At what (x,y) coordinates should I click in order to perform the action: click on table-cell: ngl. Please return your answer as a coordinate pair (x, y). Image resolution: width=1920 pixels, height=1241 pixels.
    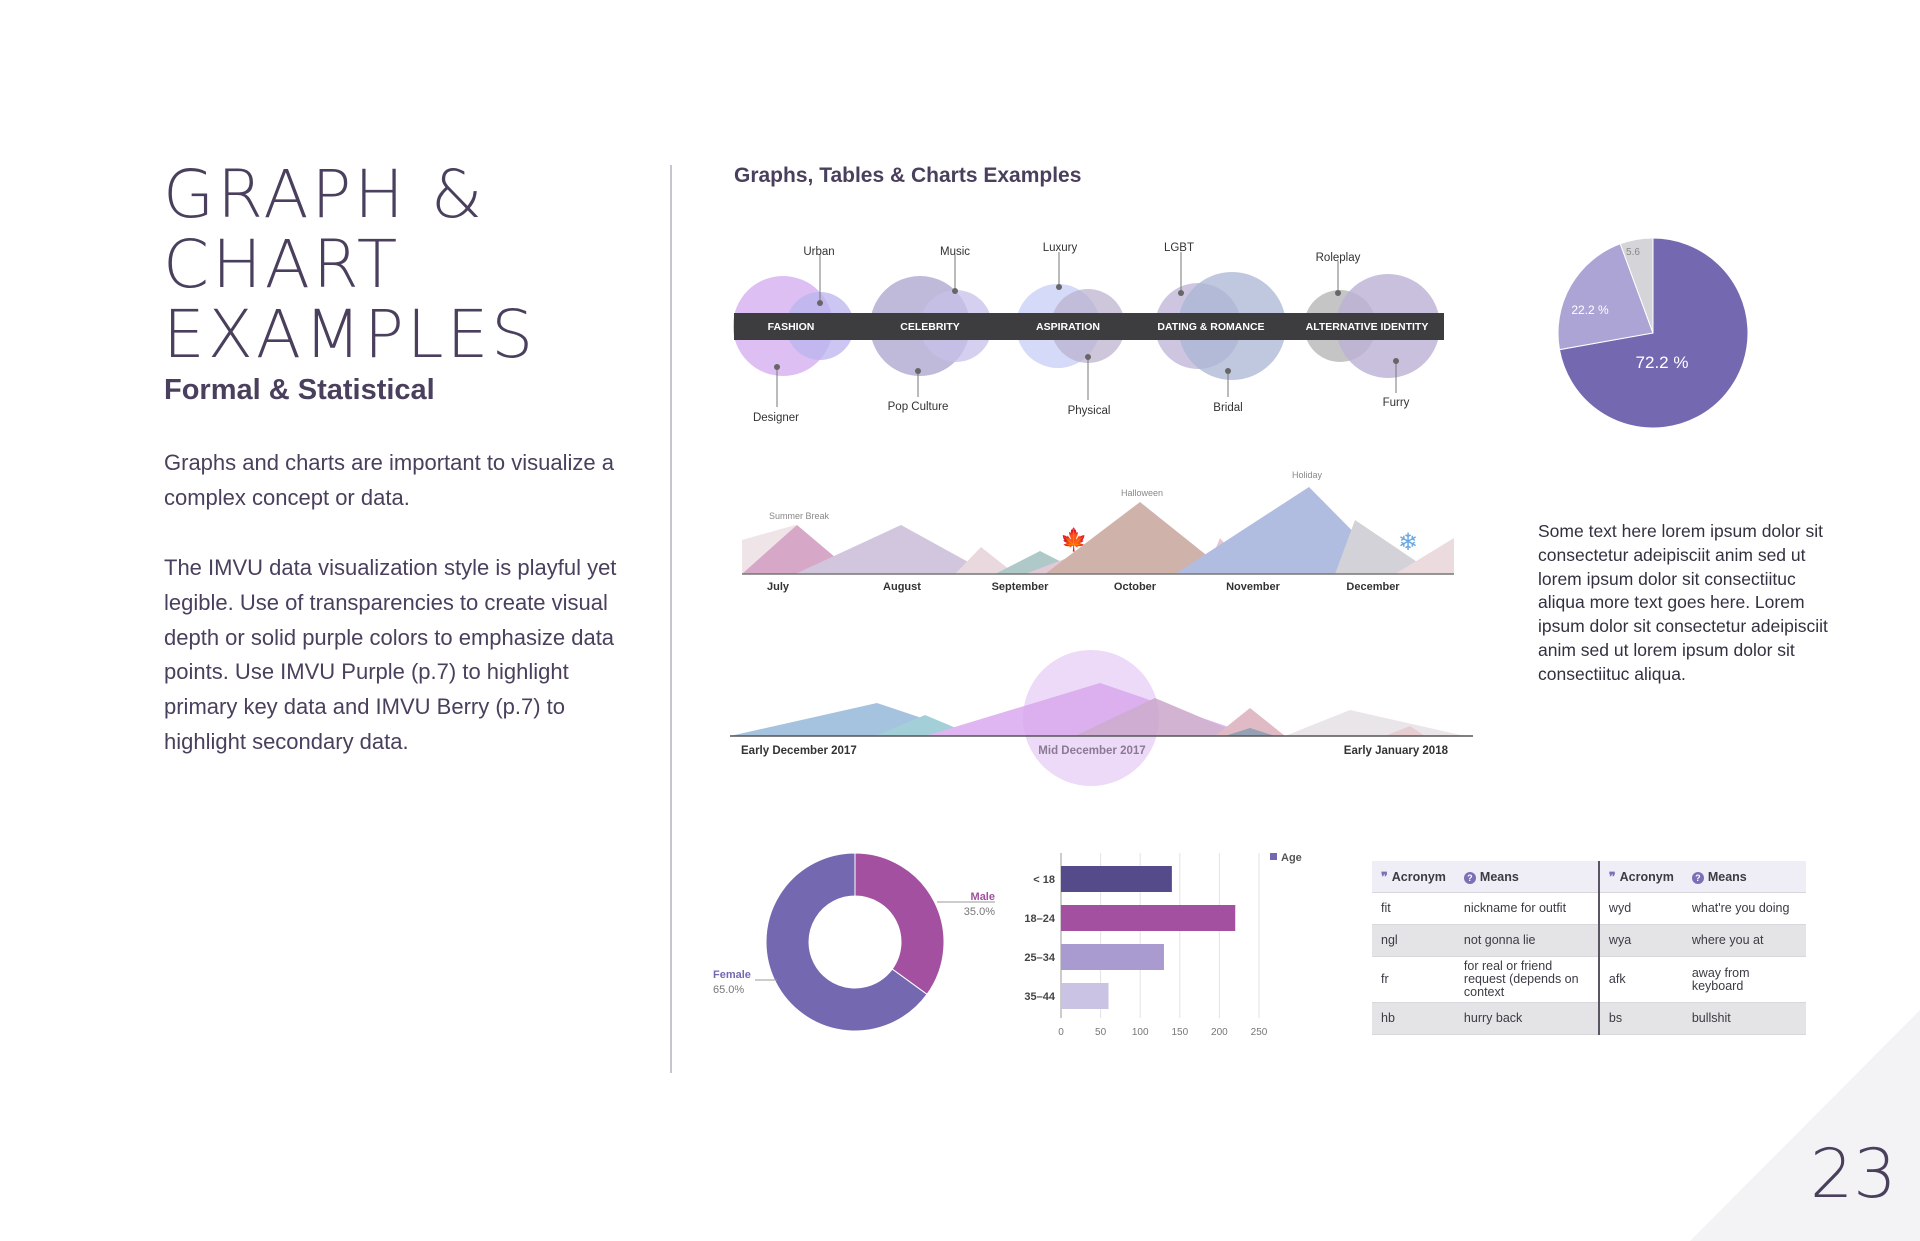
    Looking at the image, I should click on (1413, 940).